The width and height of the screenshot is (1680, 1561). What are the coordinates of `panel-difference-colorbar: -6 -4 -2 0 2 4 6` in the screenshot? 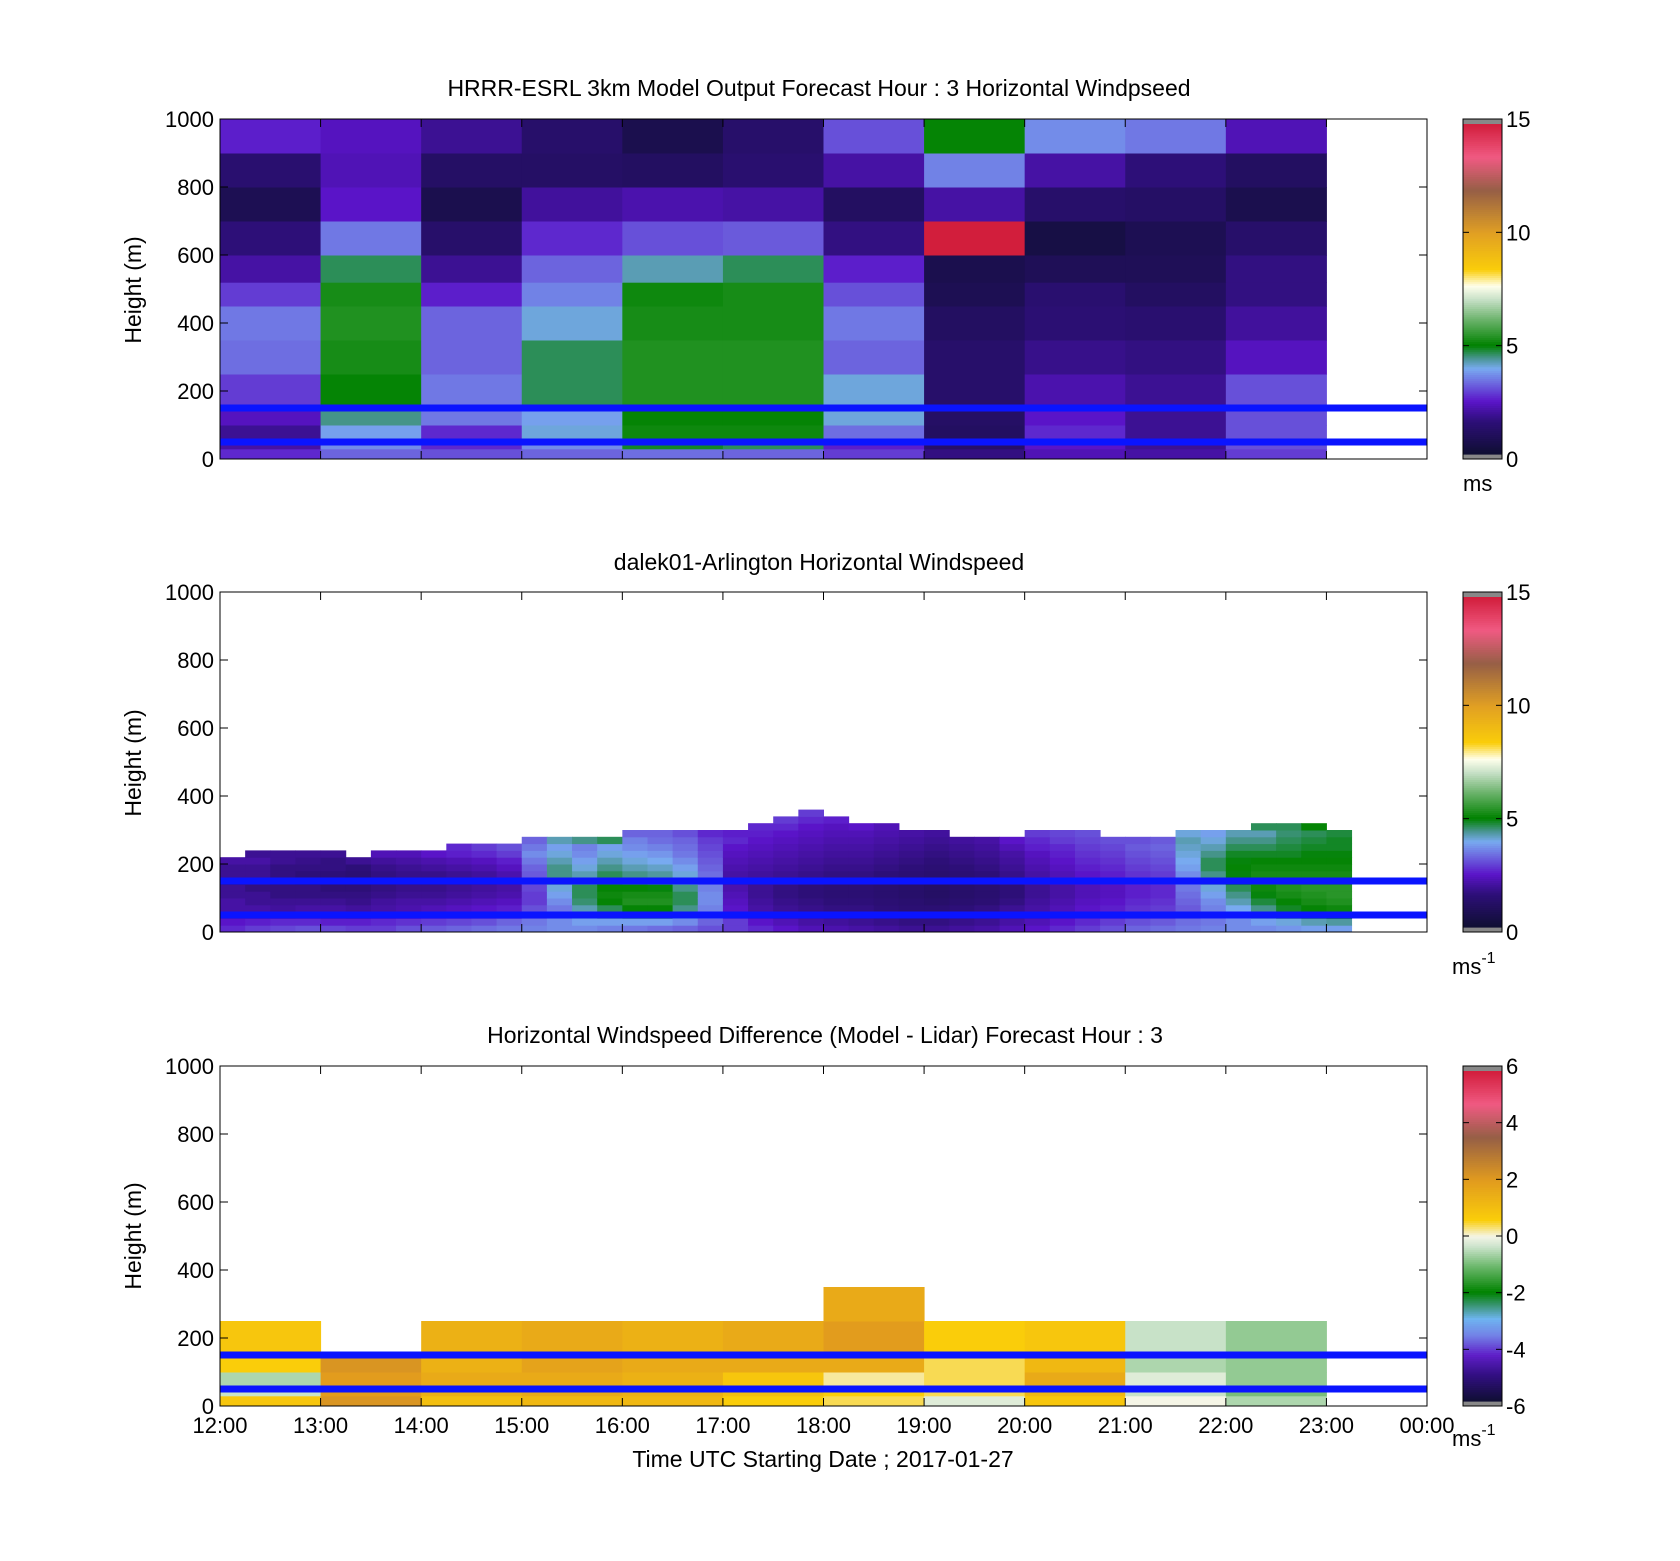 It's located at (1494, 1236).